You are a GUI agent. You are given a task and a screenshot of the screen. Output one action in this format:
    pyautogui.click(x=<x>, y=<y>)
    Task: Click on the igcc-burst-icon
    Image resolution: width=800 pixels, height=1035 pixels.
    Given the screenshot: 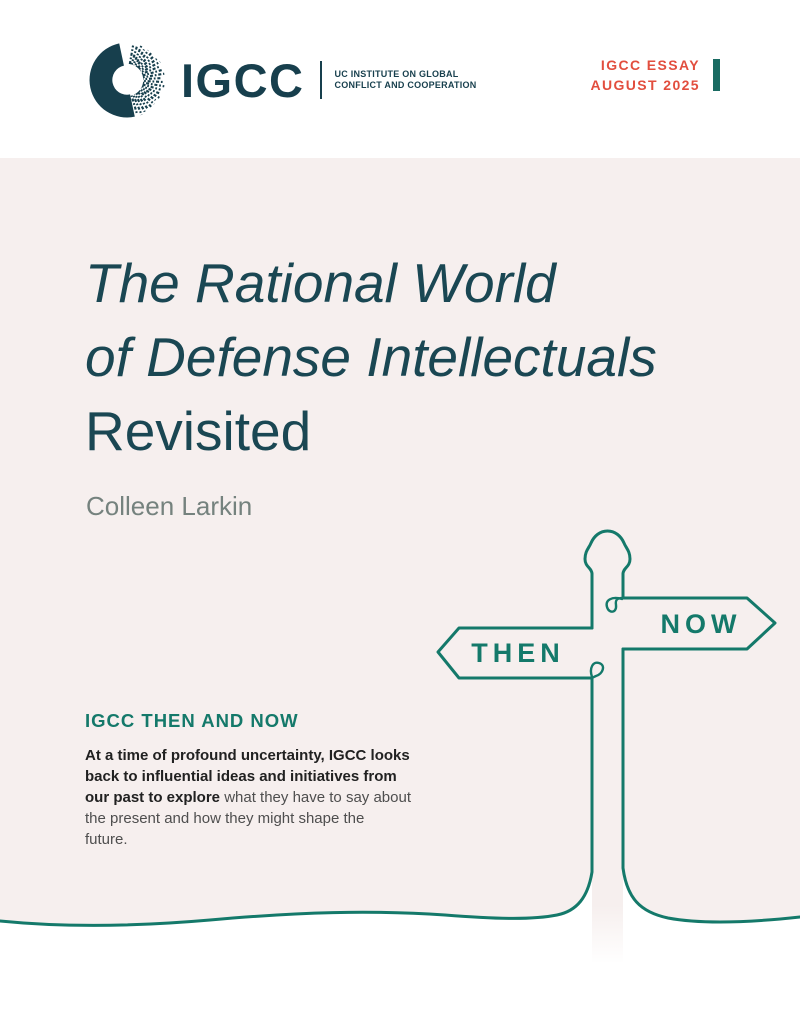 What is the action you would take?
    pyautogui.click(x=127, y=80)
    